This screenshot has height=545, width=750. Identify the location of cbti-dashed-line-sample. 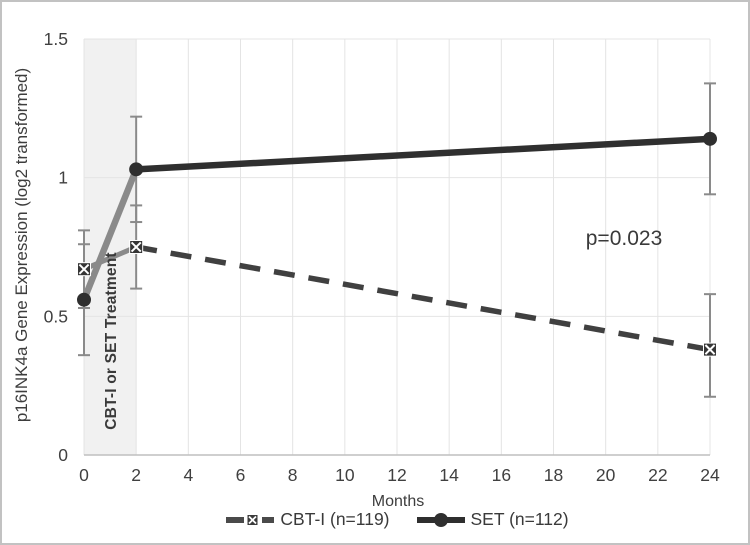
(250, 519).